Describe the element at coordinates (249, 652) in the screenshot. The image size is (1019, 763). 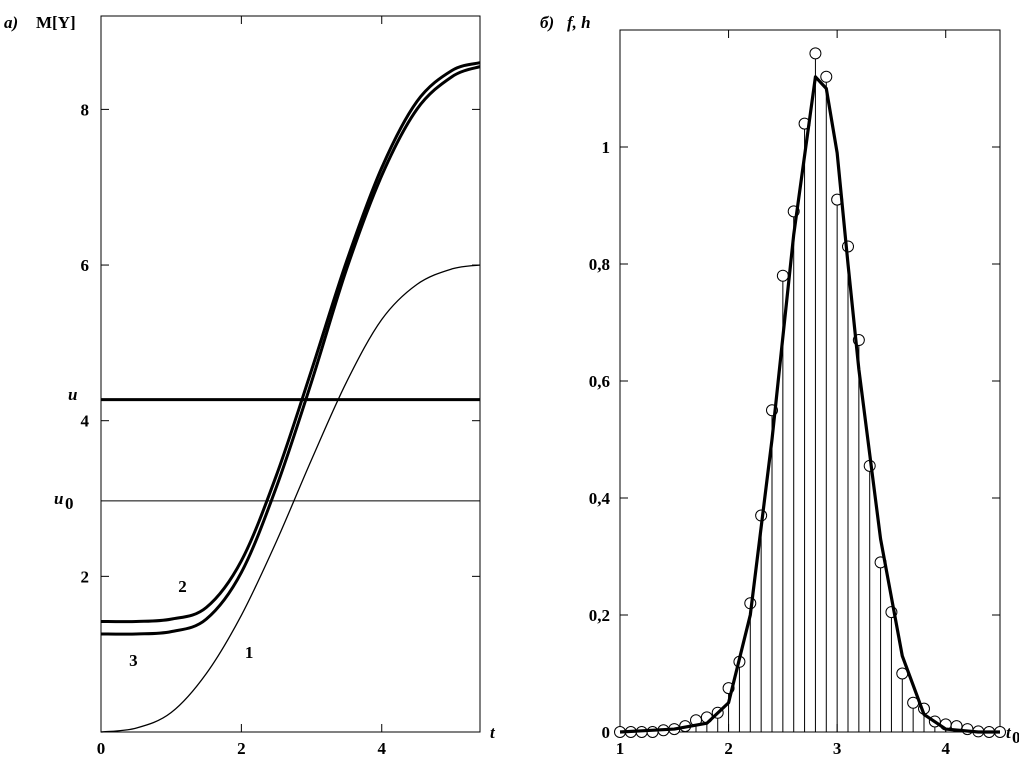
I see `curve-label: 1` at that location.